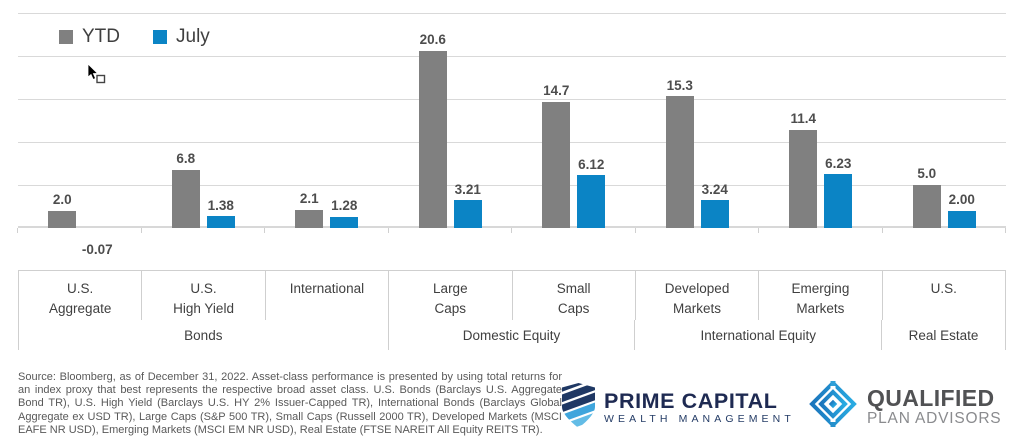 Image resolution: width=1024 pixels, height=446 pixels. I want to click on legend-swatch-july-icon, so click(160, 36).